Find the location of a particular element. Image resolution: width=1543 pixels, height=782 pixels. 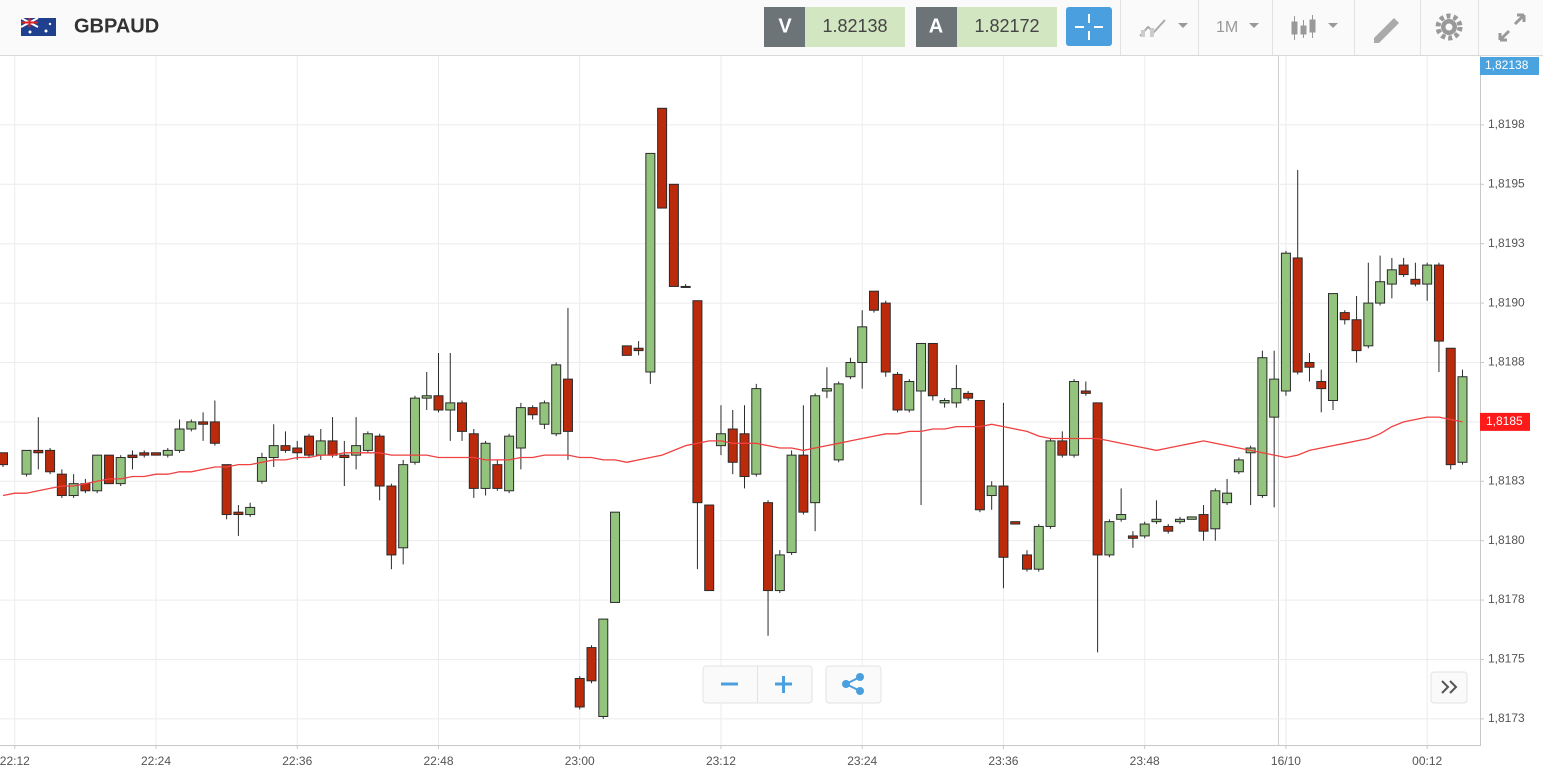

separators is located at coordinates (1299, 27).